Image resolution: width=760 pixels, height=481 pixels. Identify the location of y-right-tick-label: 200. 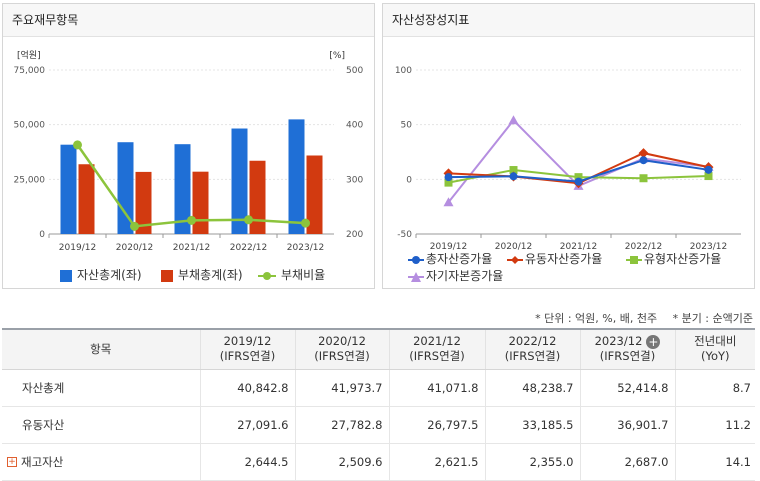
(354, 235).